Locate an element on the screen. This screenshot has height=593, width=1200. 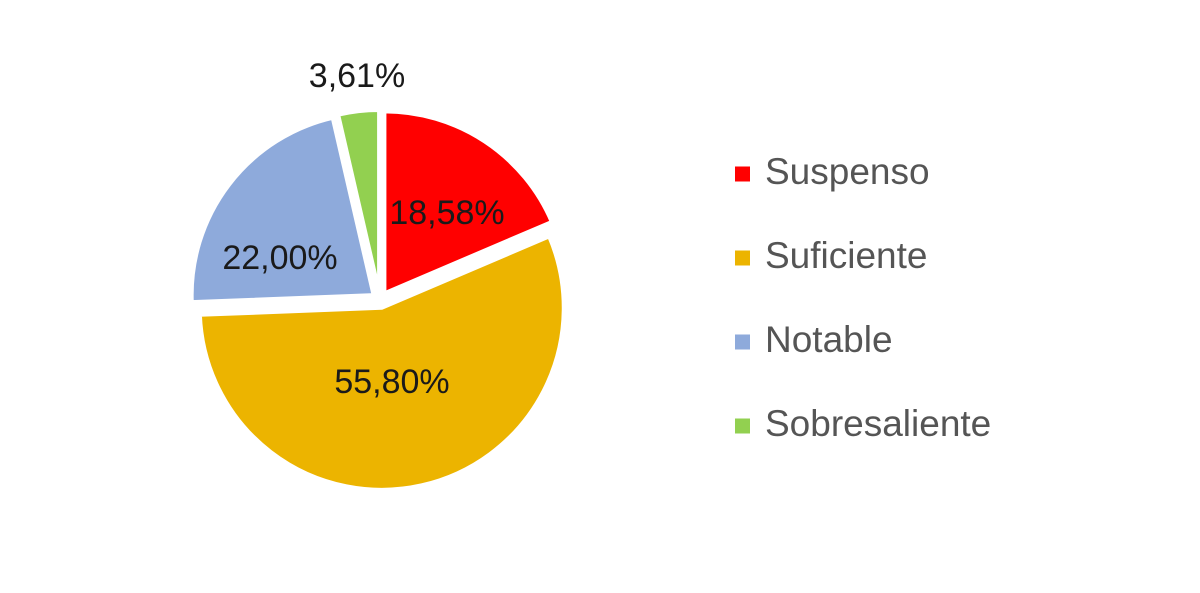
legend-item-sobresaliente: Sobresaliente is located at coordinates (863, 423).